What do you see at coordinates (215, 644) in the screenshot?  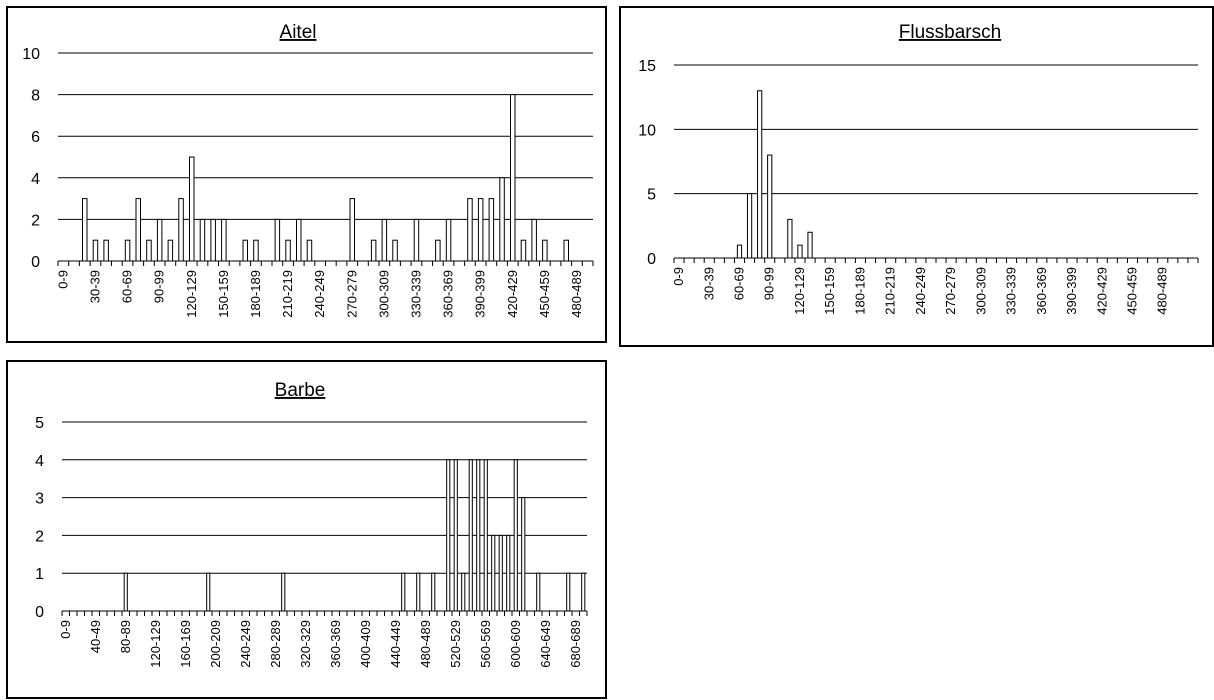 I see `x-tick-label: 200-209` at bounding box center [215, 644].